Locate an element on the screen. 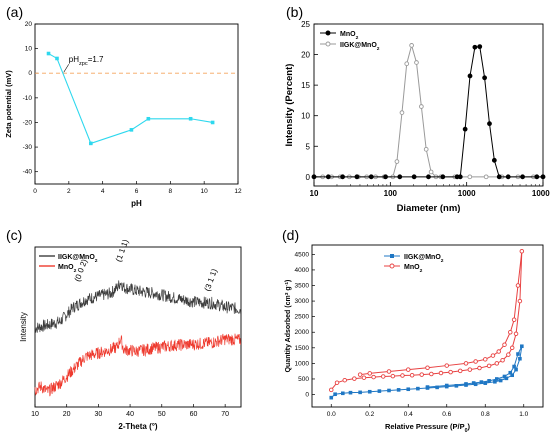 The image size is (550, 441). x-tick-label: 100 is located at coordinates (391, 193).